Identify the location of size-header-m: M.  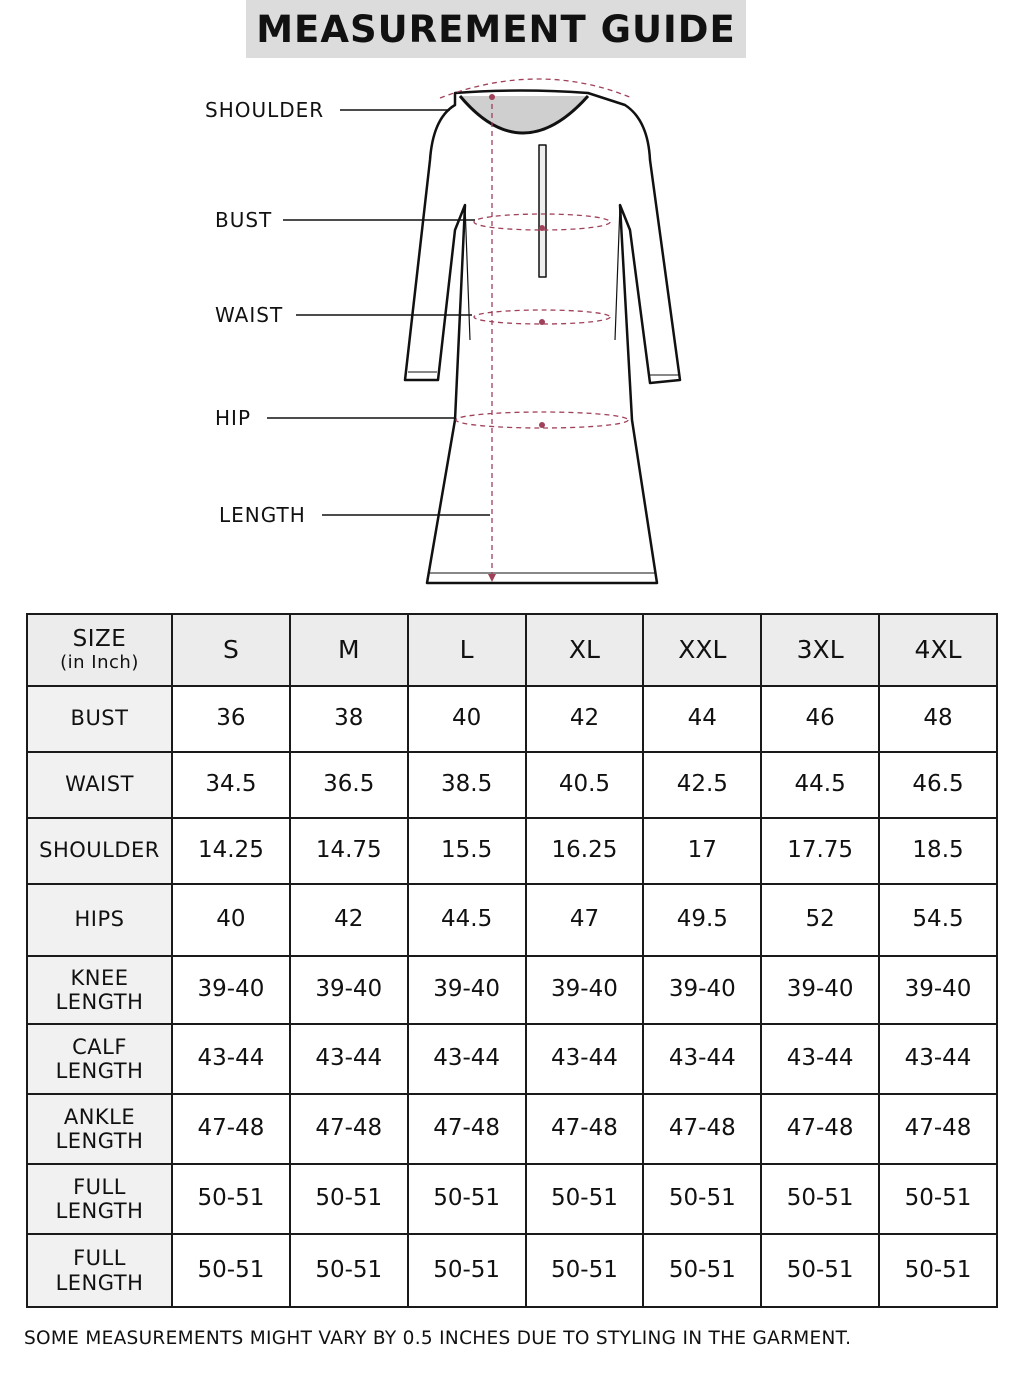
(348, 650).